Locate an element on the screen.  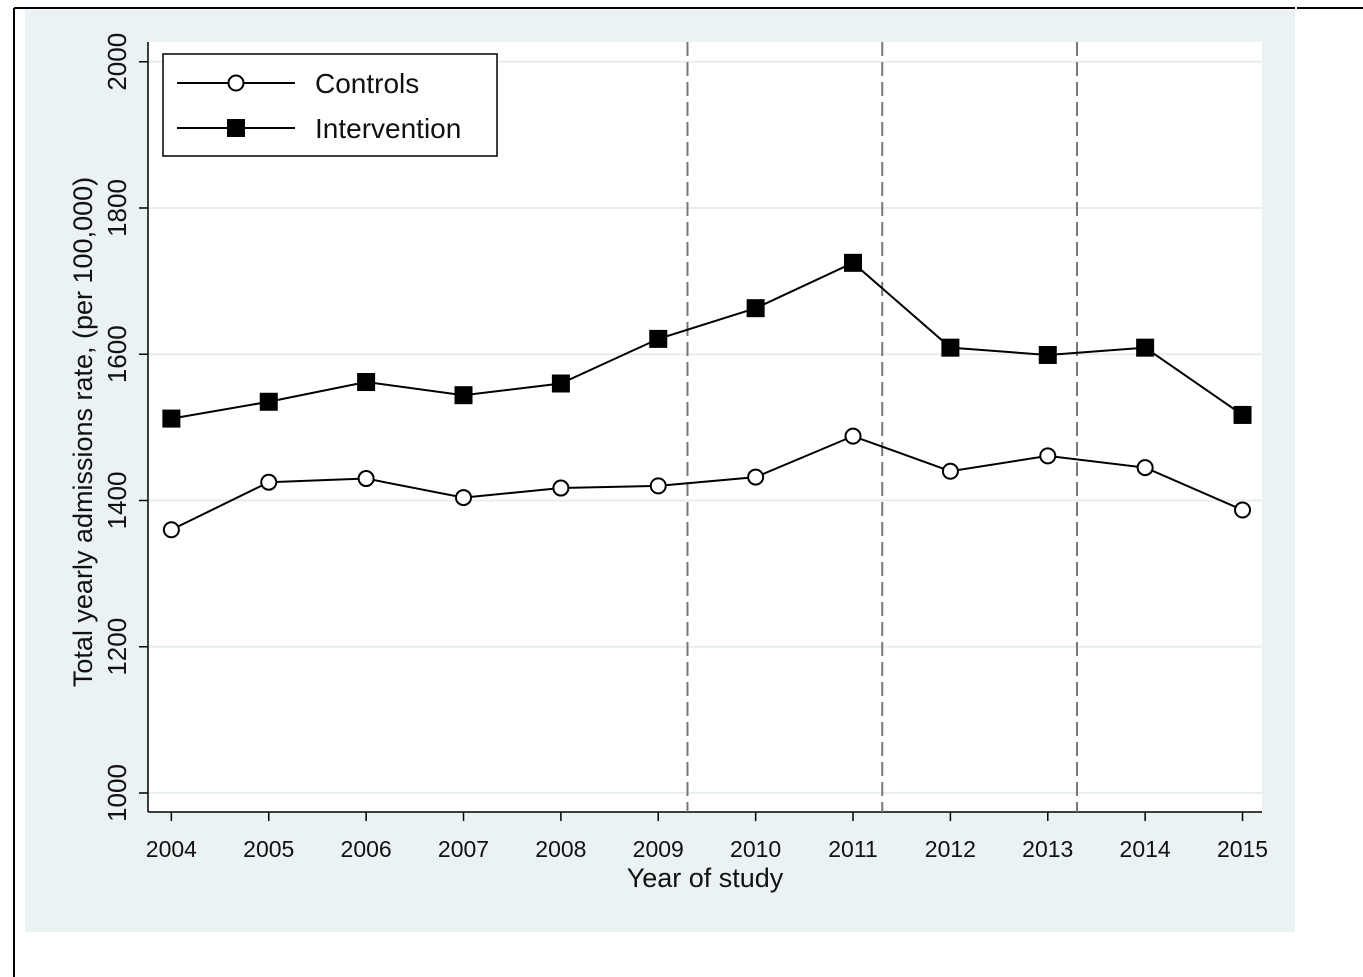
x-tick-label: 2006 is located at coordinates (366, 849).